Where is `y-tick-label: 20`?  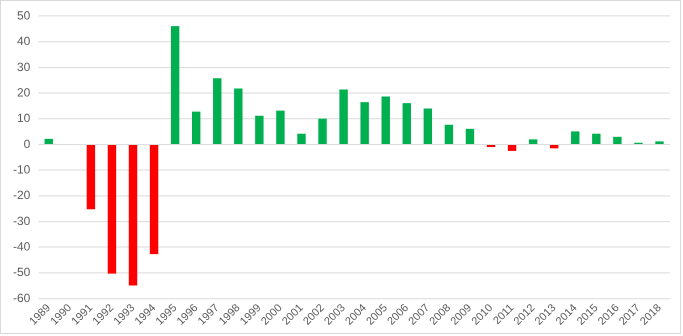
y-tick-label: 20 is located at coordinates (23, 92).